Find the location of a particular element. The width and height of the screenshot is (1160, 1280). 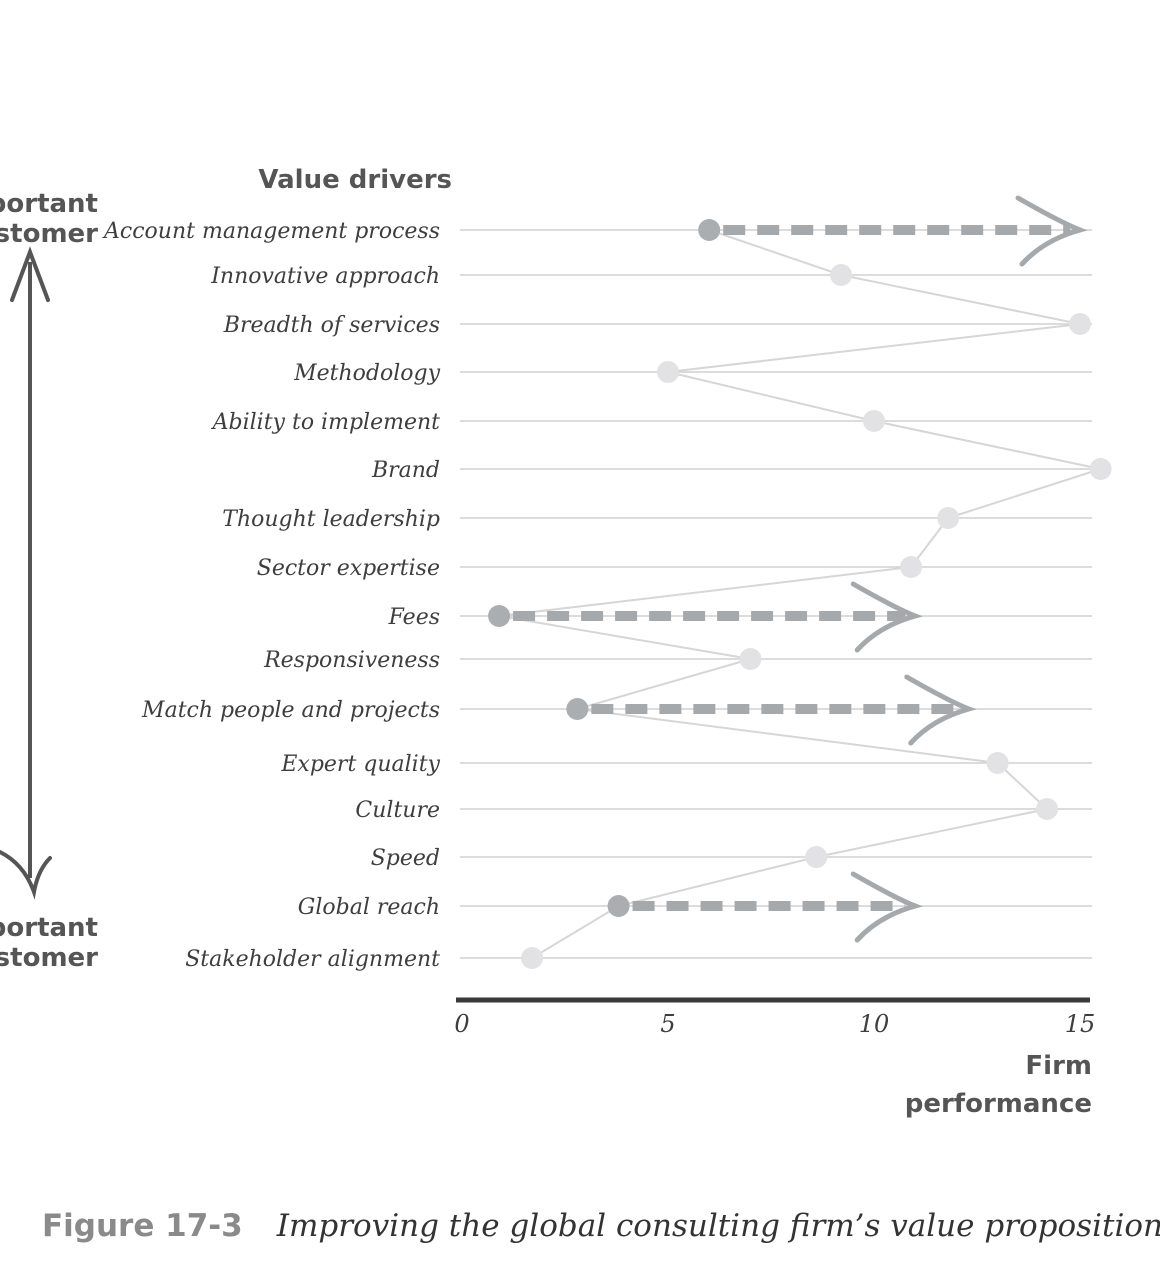

driver-label-stakeholder-alignment: Stakeholder alignment is located at coordinates (312, 959).